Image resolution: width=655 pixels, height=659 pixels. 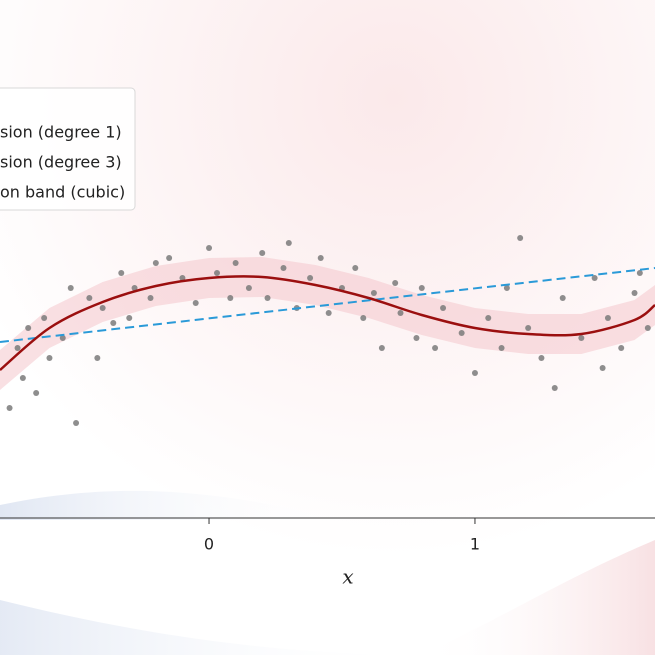 What do you see at coordinates (68, 149) in the screenshot?
I see `legend-box` at bounding box center [68, 149].